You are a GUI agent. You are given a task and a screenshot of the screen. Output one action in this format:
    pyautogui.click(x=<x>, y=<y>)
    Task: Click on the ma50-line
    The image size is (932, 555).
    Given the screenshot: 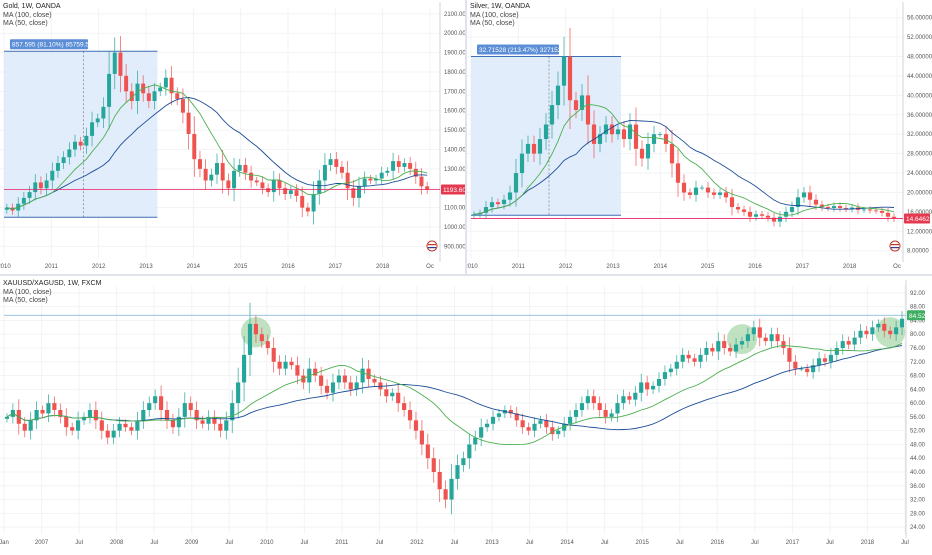 What is the action you would take?
    pyautogui.click(x=684, y=160)
    